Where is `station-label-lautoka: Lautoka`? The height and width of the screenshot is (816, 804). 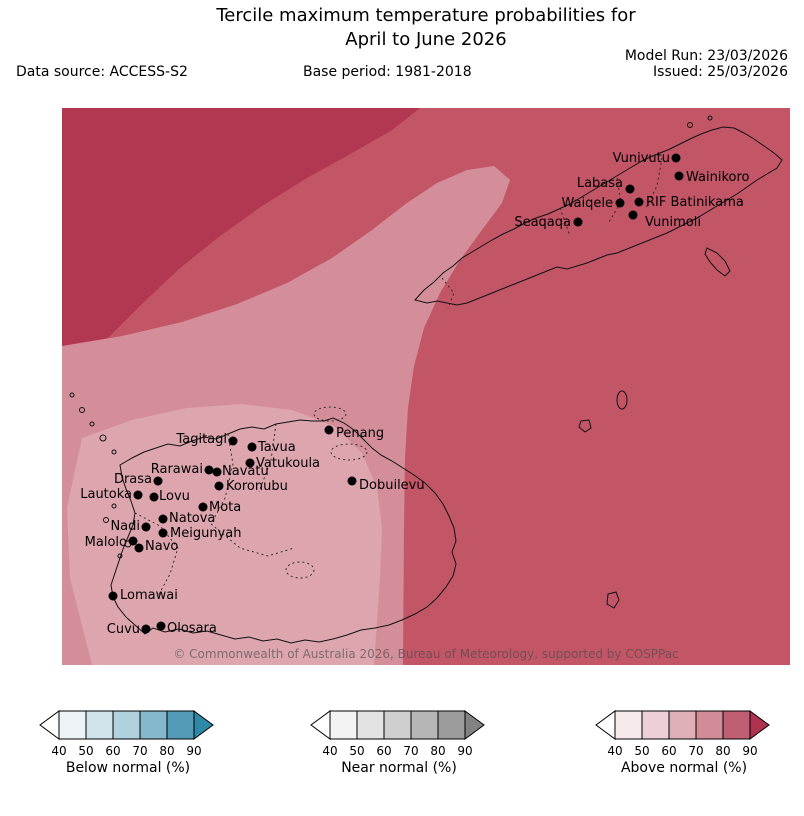 station-label-lautoka: Lautoka is located at coordinates (106, 494).